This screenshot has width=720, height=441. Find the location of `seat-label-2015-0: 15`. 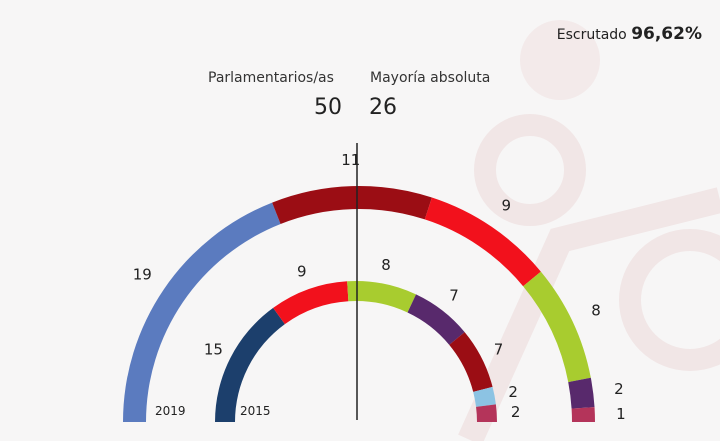

seat-label-2015-0: 15 is located at coordinates (213, 349).